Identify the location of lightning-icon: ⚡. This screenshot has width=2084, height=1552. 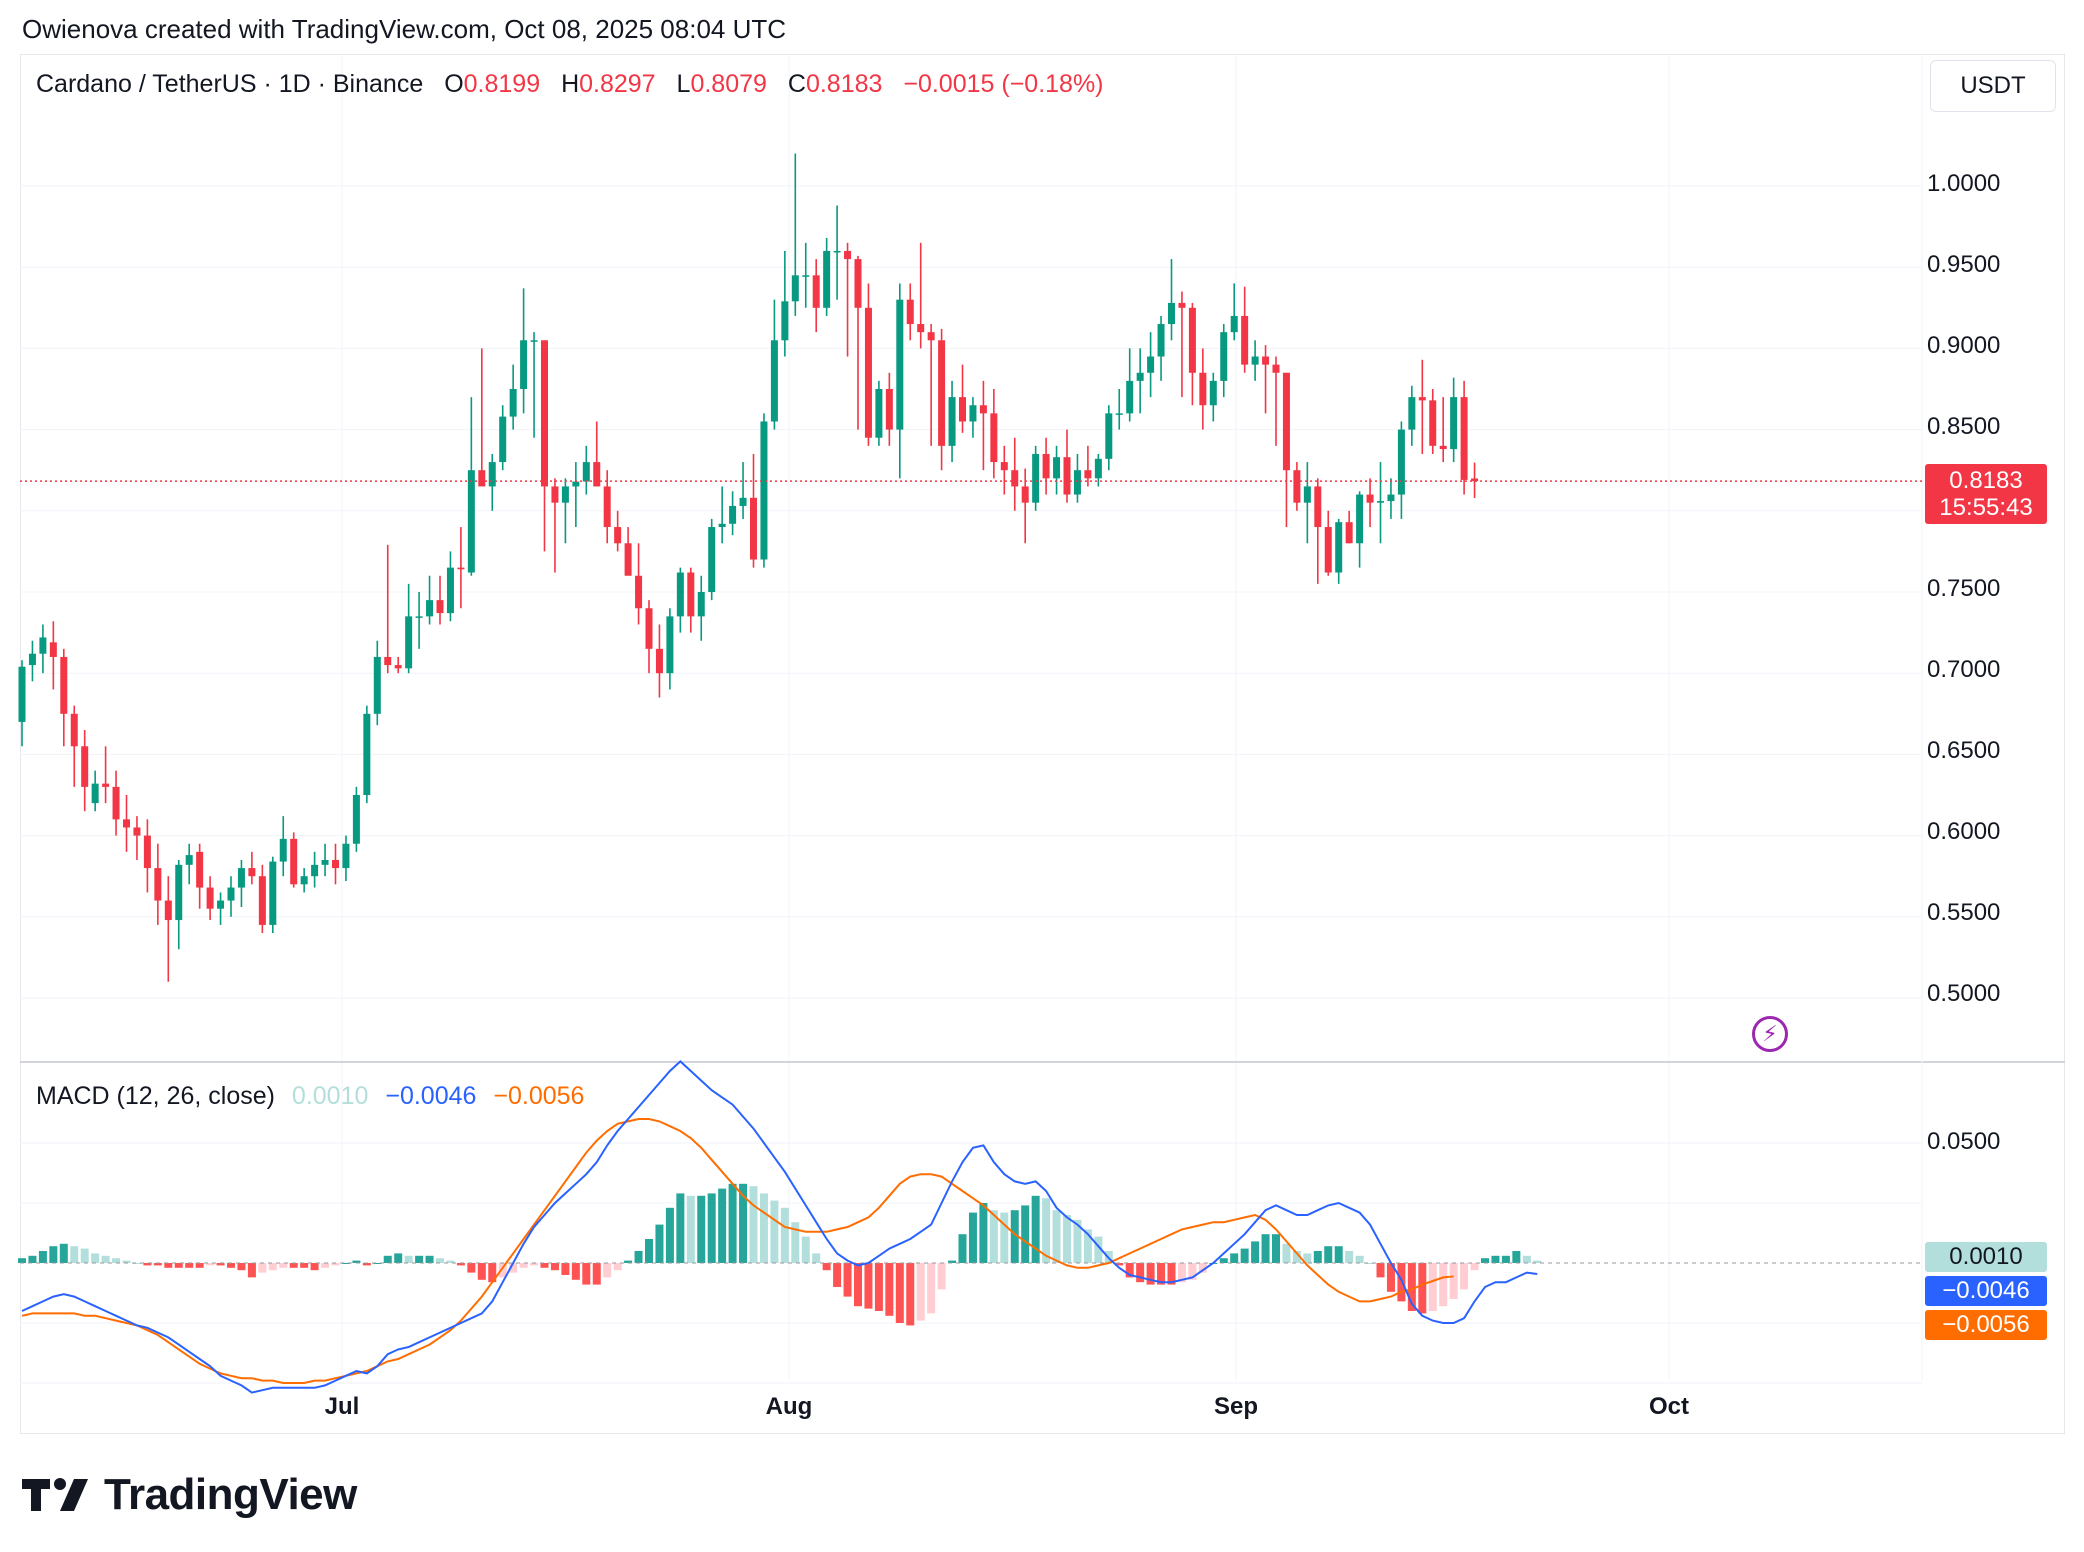
(1770, 1034).